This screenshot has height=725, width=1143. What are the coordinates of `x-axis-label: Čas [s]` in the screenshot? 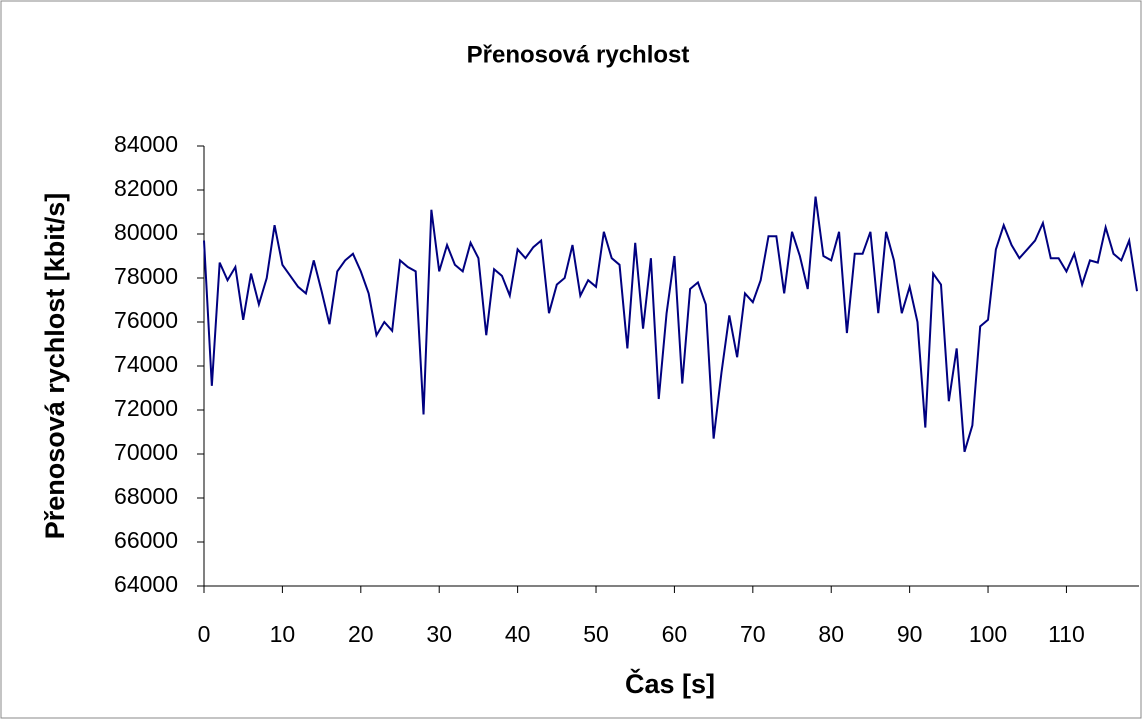 It's located at (670, 683).